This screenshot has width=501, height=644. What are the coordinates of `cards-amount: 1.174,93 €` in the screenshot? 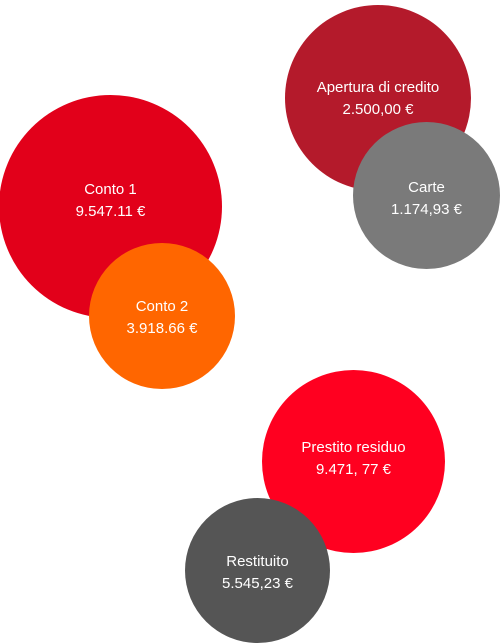 It's located at (426, 209).